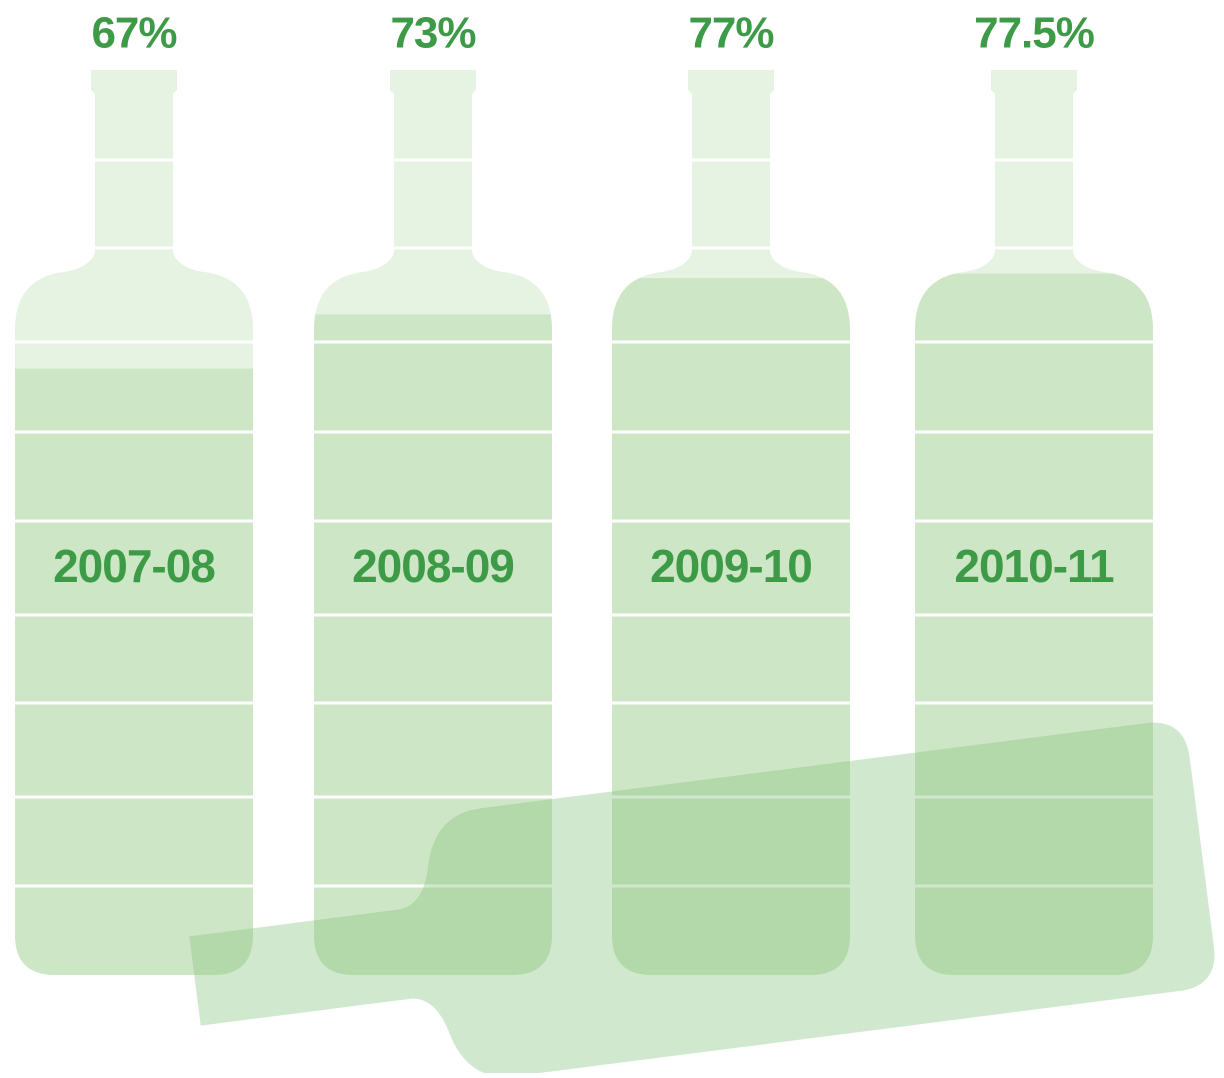 The width and height of the screenshot is (1224, 1078). What do you see at coordinates (731, 566) in the screenshot?
I see `category-label: 2009-10` at bounding box center [731, 566].